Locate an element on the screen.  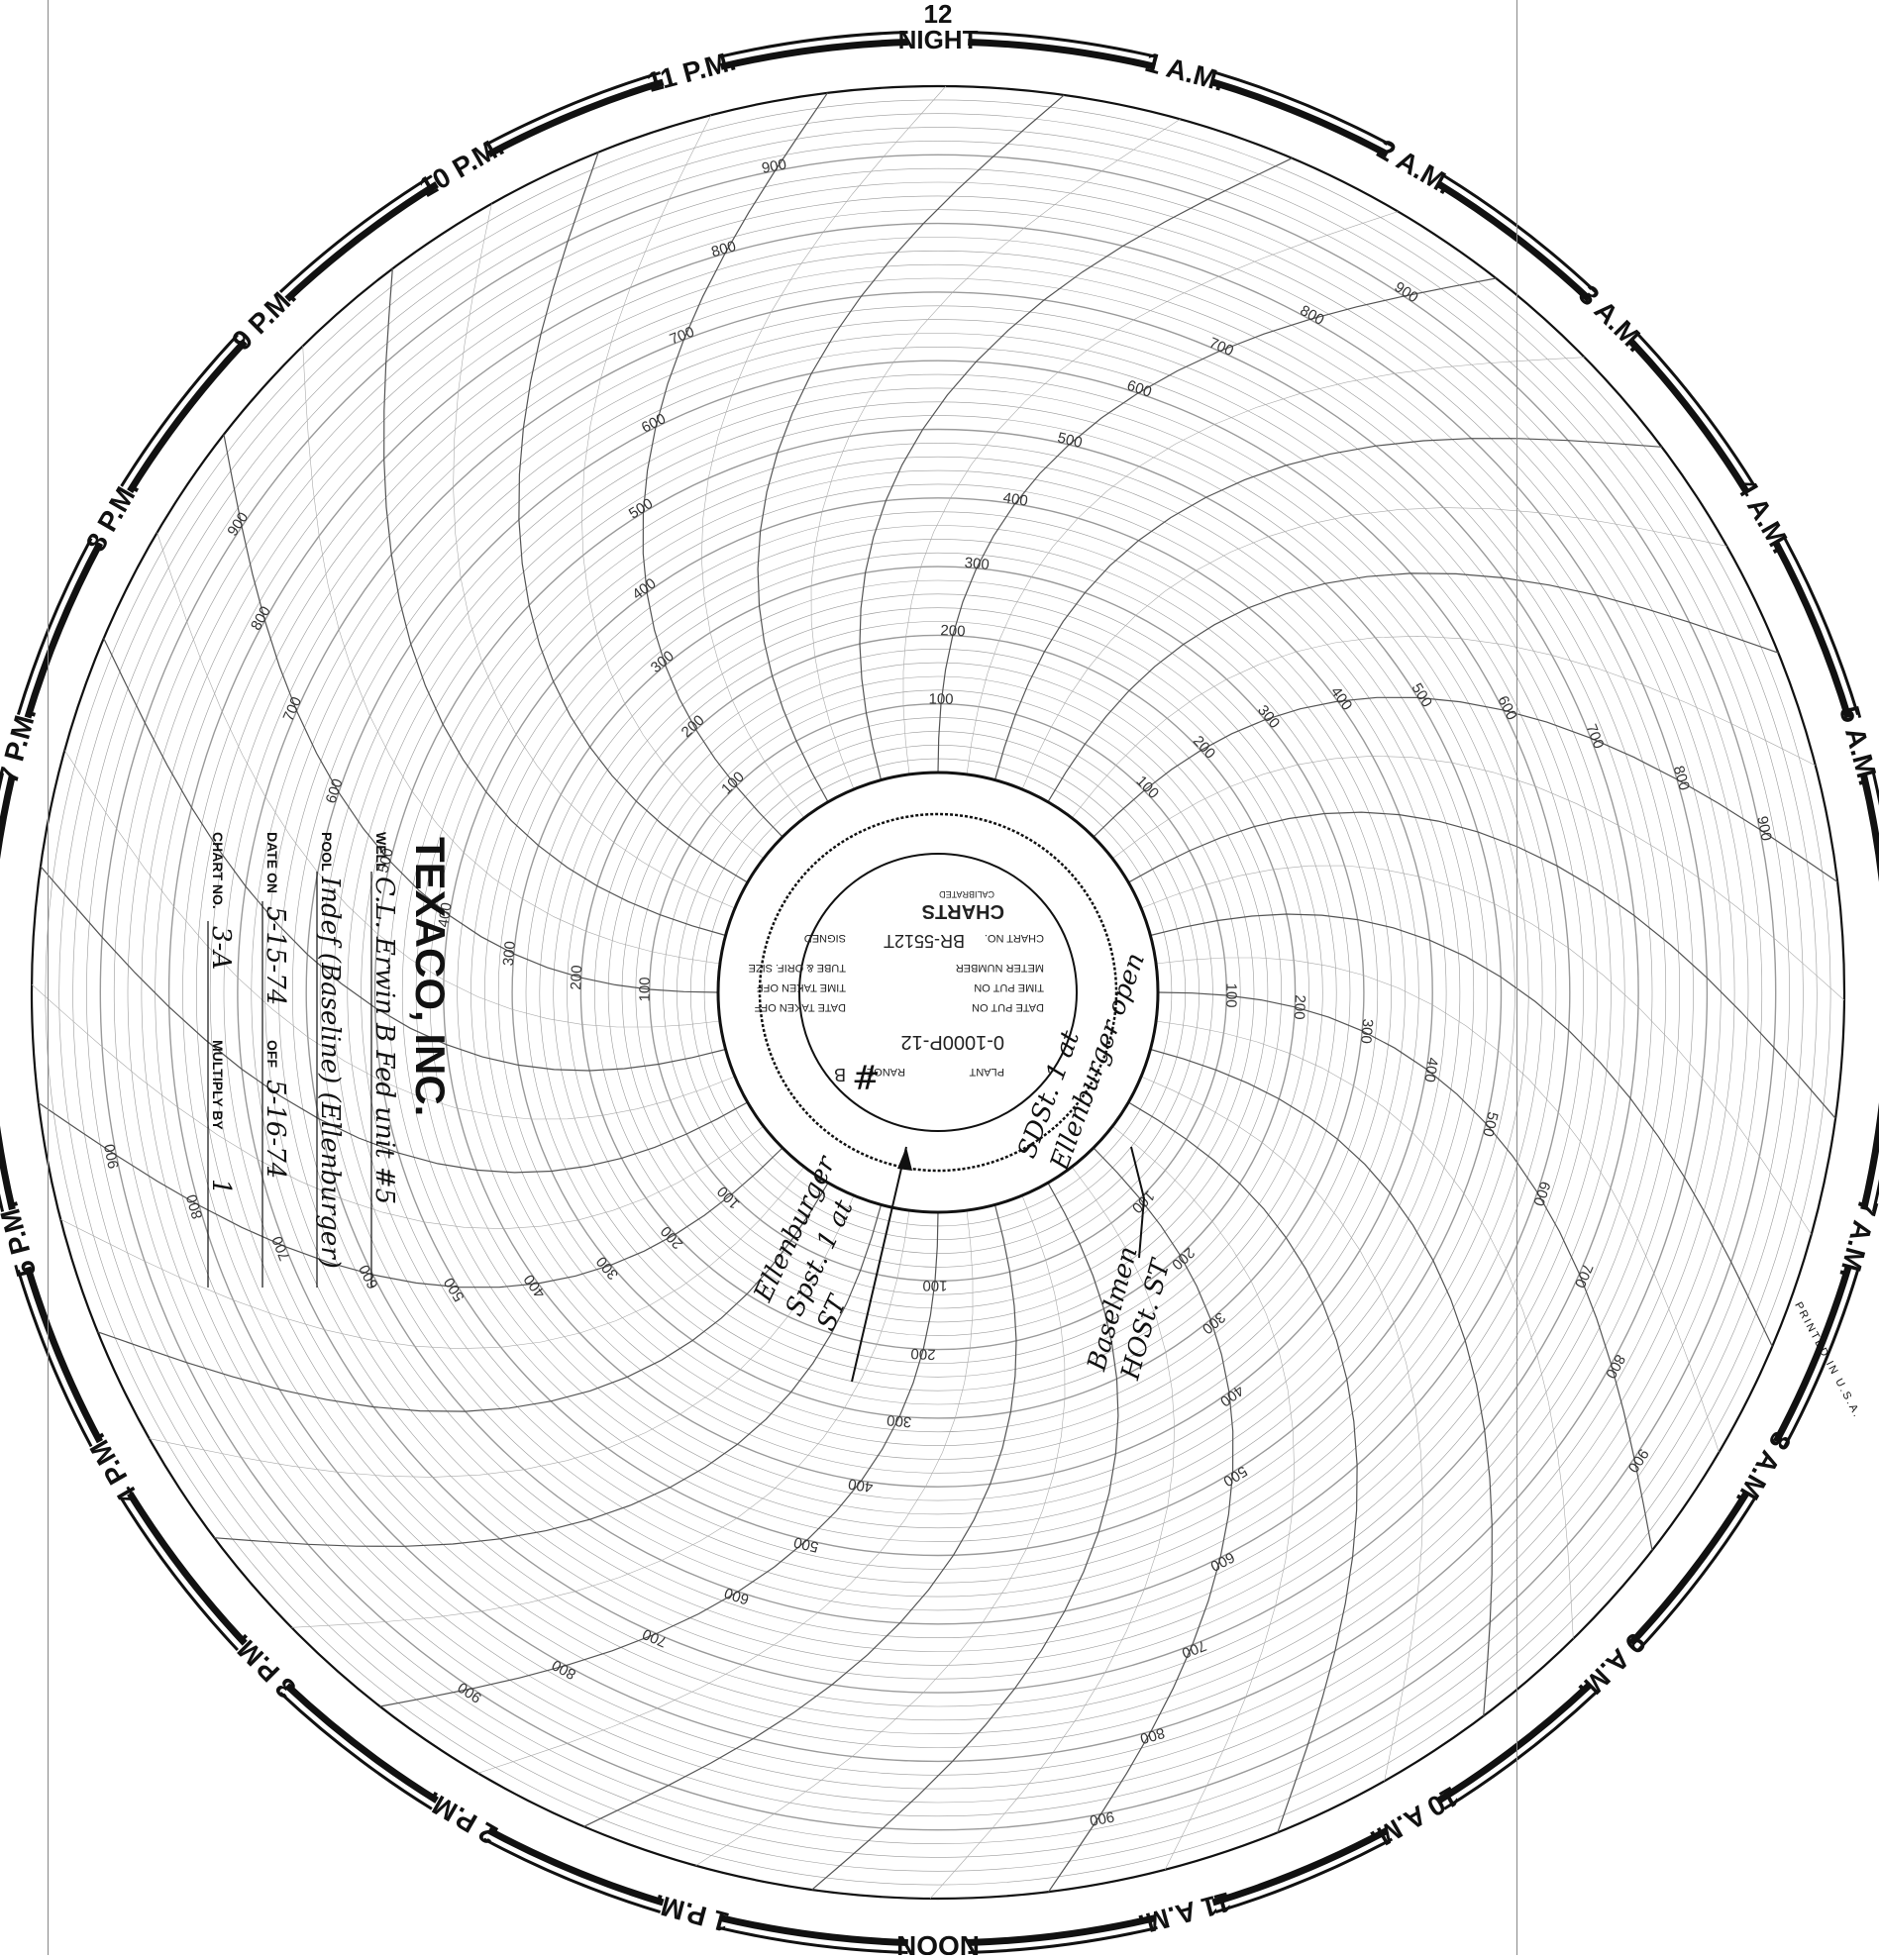
hub-label-disc is located at coordinates (938, 993).